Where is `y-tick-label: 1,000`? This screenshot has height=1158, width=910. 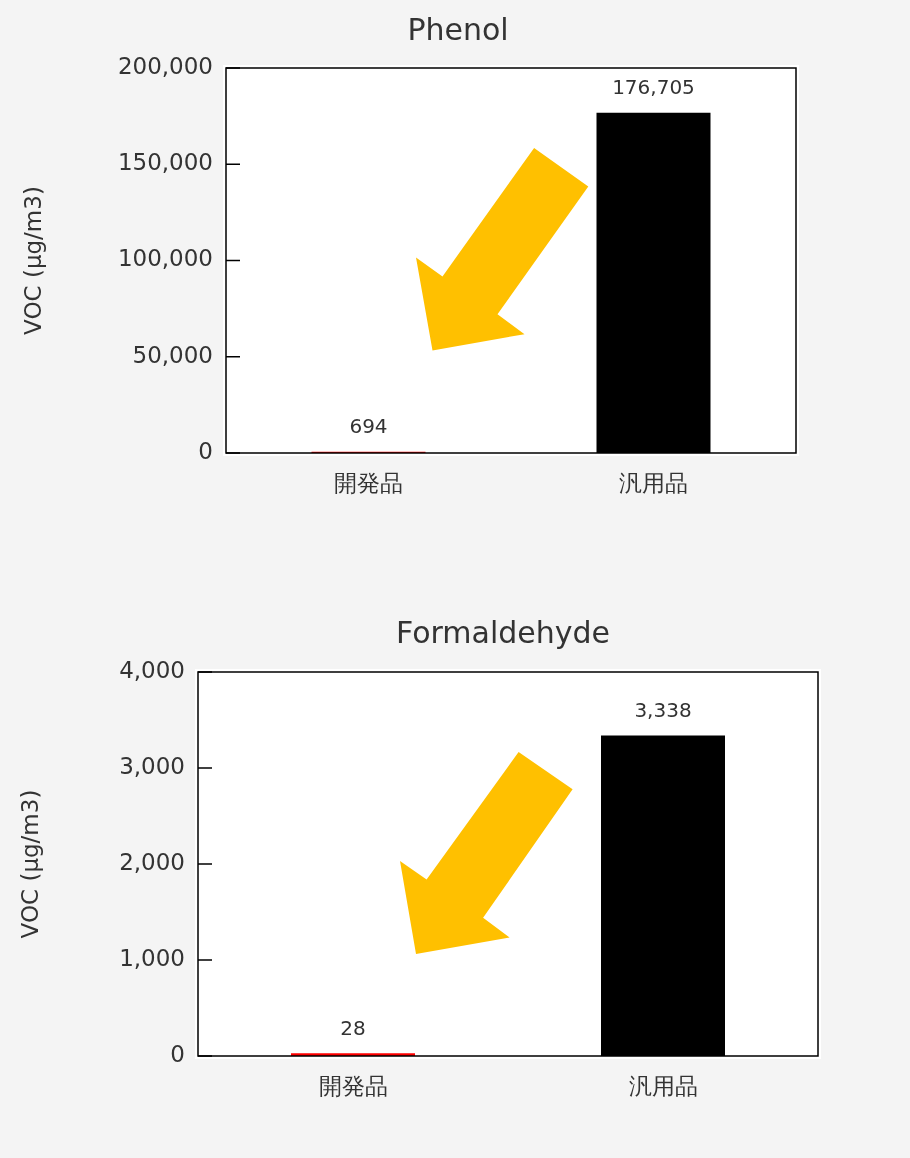
y-tick-label: 1,000 is located at coordinates (152, 957).